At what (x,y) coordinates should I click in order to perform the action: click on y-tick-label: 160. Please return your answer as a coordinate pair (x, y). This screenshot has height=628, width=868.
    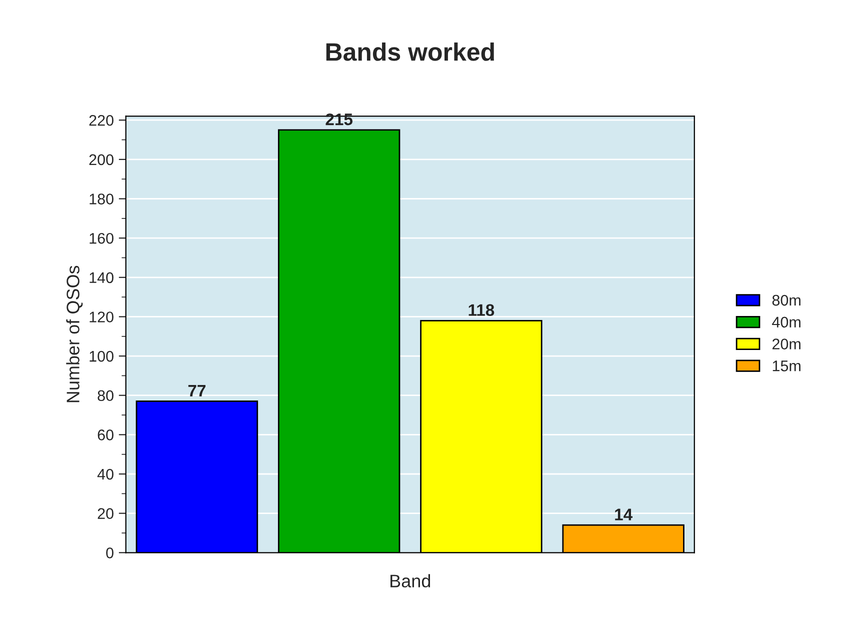
    Looking at the image, I should click on (102, 238).